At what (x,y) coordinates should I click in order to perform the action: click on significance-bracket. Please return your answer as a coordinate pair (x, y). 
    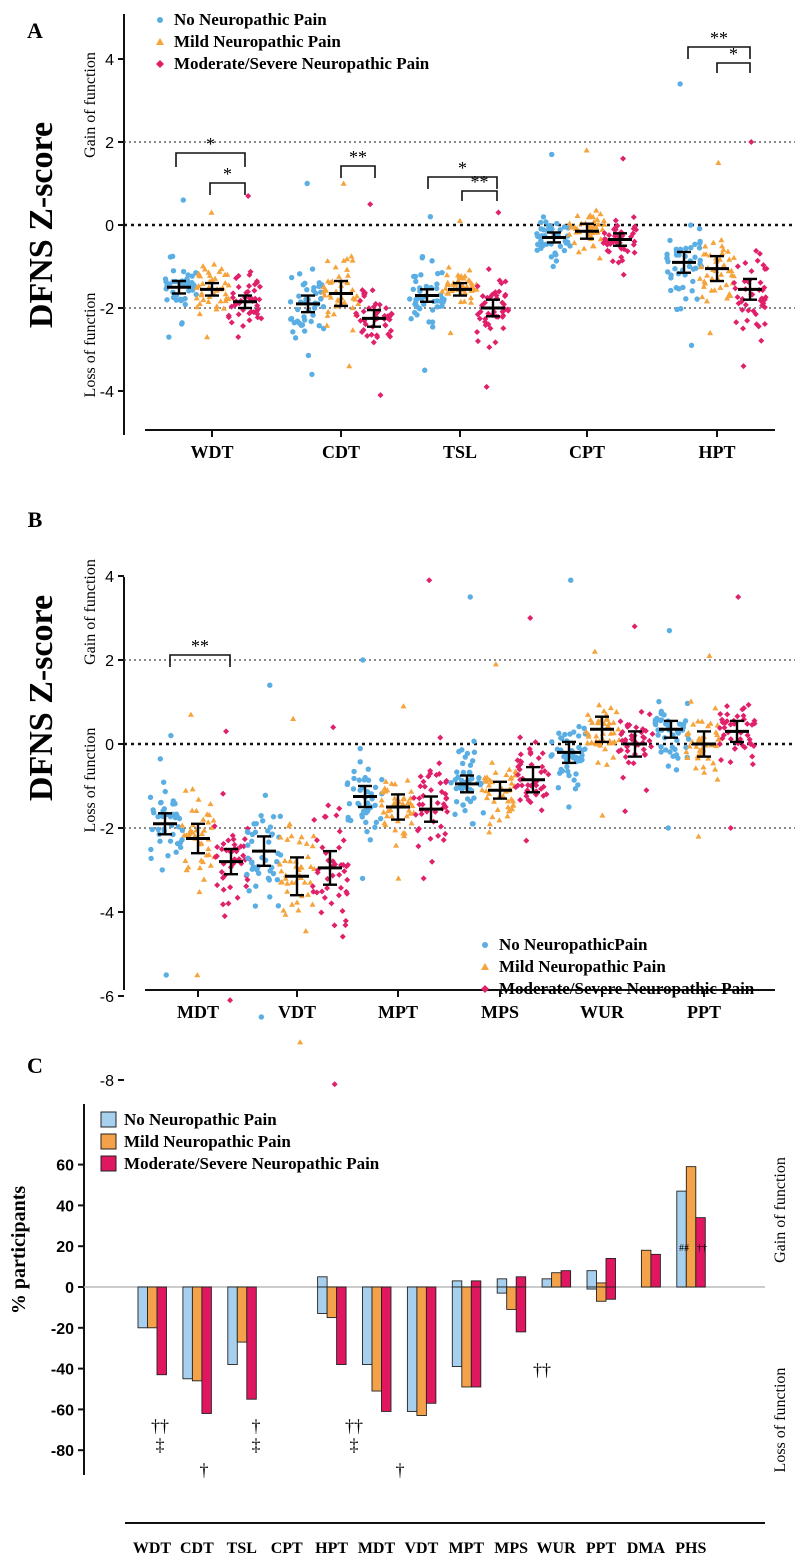
    Looking at the image, I should click on (227, 189).